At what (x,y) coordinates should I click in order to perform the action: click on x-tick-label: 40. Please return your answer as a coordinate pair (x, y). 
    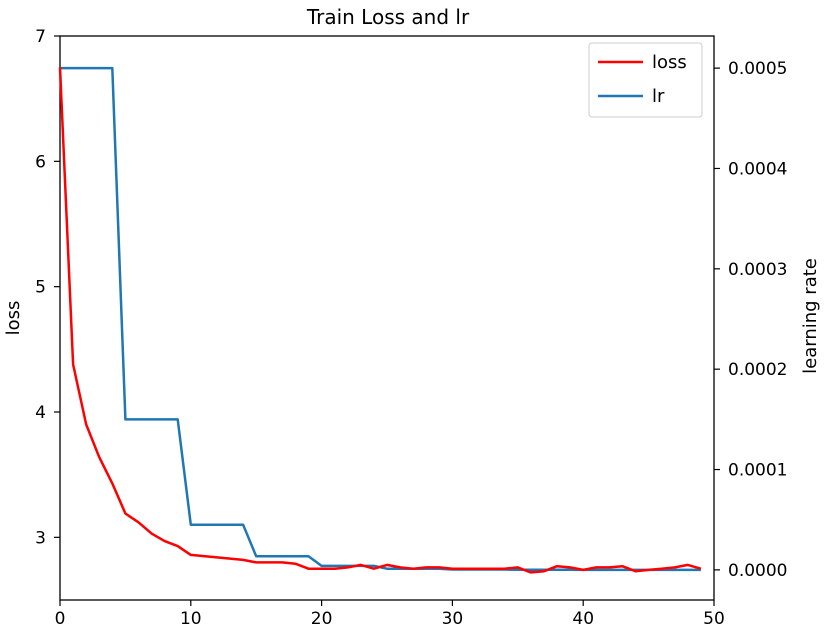
    Looking at the image, I should click on (583, 619).